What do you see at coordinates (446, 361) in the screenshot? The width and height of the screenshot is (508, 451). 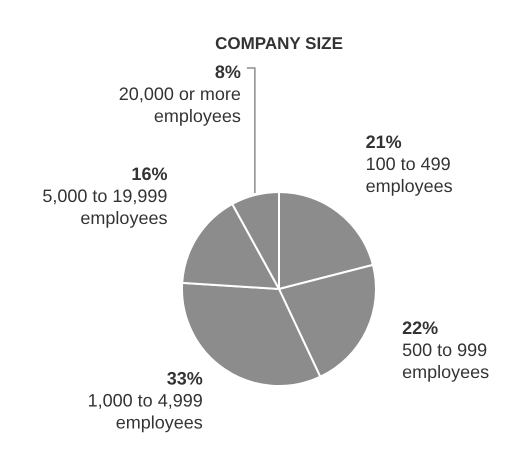 I see `slice-label: 500 to 999 employees` at bounding box center [446, 361].